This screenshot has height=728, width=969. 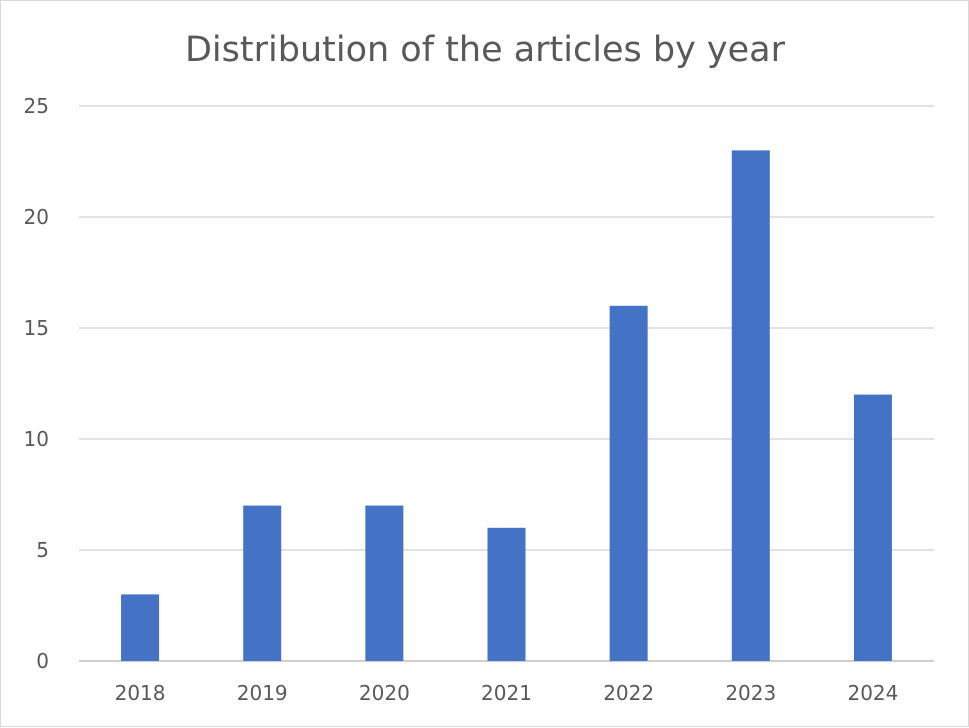 What do you see at coordinates (872, 693) in the screenshot?
I see `x-tick-label: 2024` at bounding box center [872, 693].